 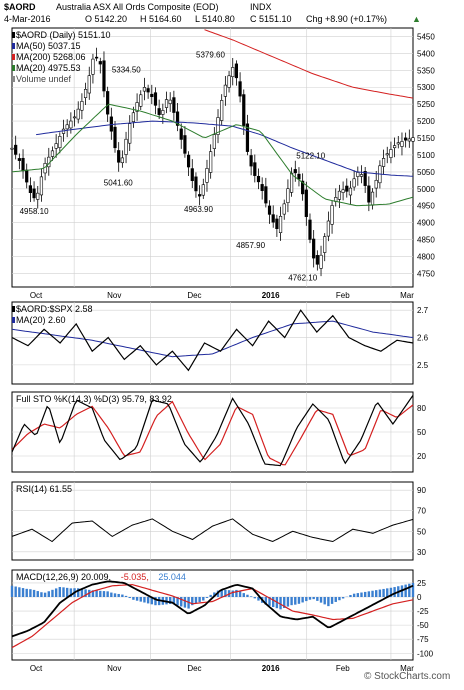 I want to click on x-tick-label: Dec, so click(x=194, y=295).